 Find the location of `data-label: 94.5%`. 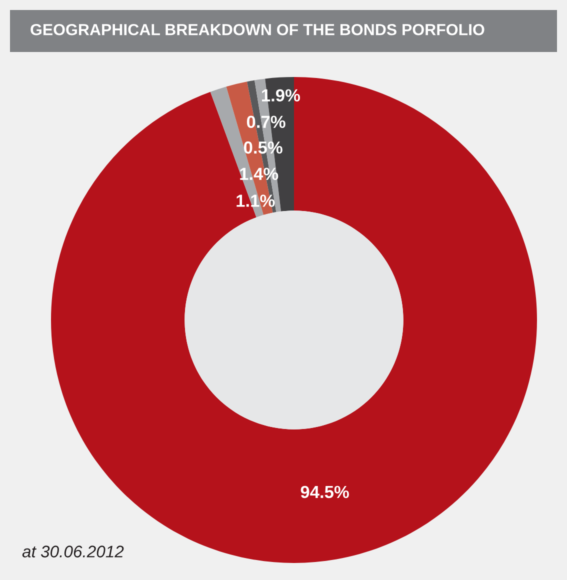

data-label: 94.5% is located at coordinates (324, 492).